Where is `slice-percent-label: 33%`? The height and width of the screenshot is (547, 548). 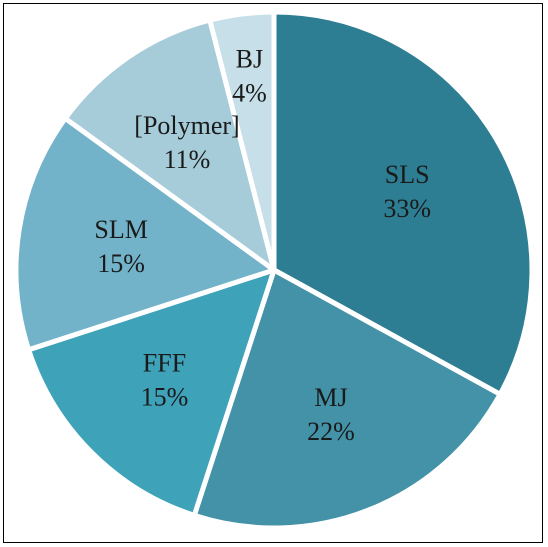
slice-percent-label: 33% is located at coordinates (407, 208).